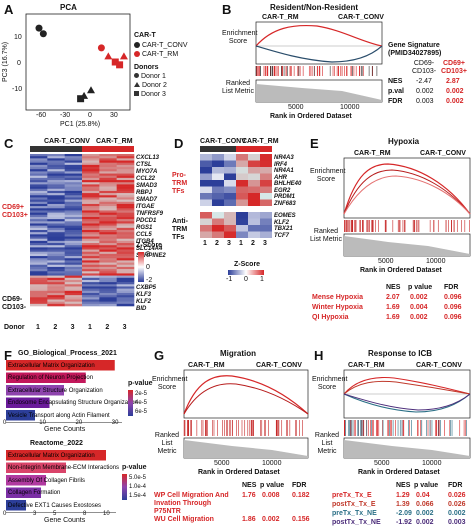  I want to click on gsea-g-row-p: 0.002, so click(271, 519).